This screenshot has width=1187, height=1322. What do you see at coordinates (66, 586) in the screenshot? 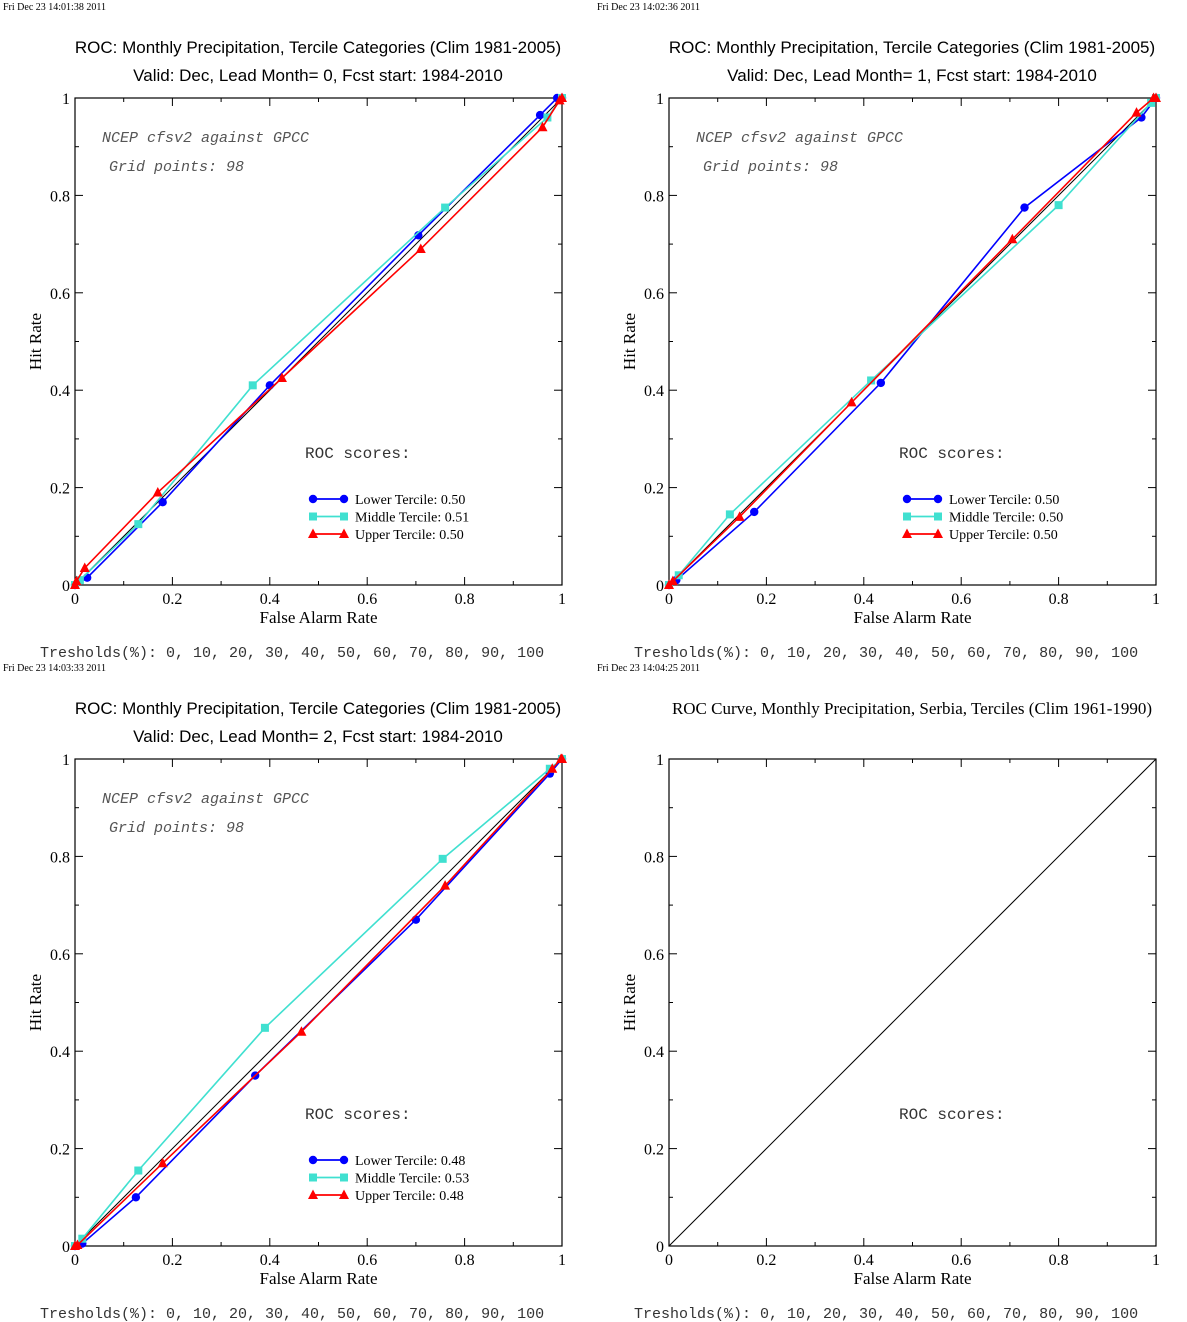
I see `y-tick-label: 0` at bounding box center [66, 586].